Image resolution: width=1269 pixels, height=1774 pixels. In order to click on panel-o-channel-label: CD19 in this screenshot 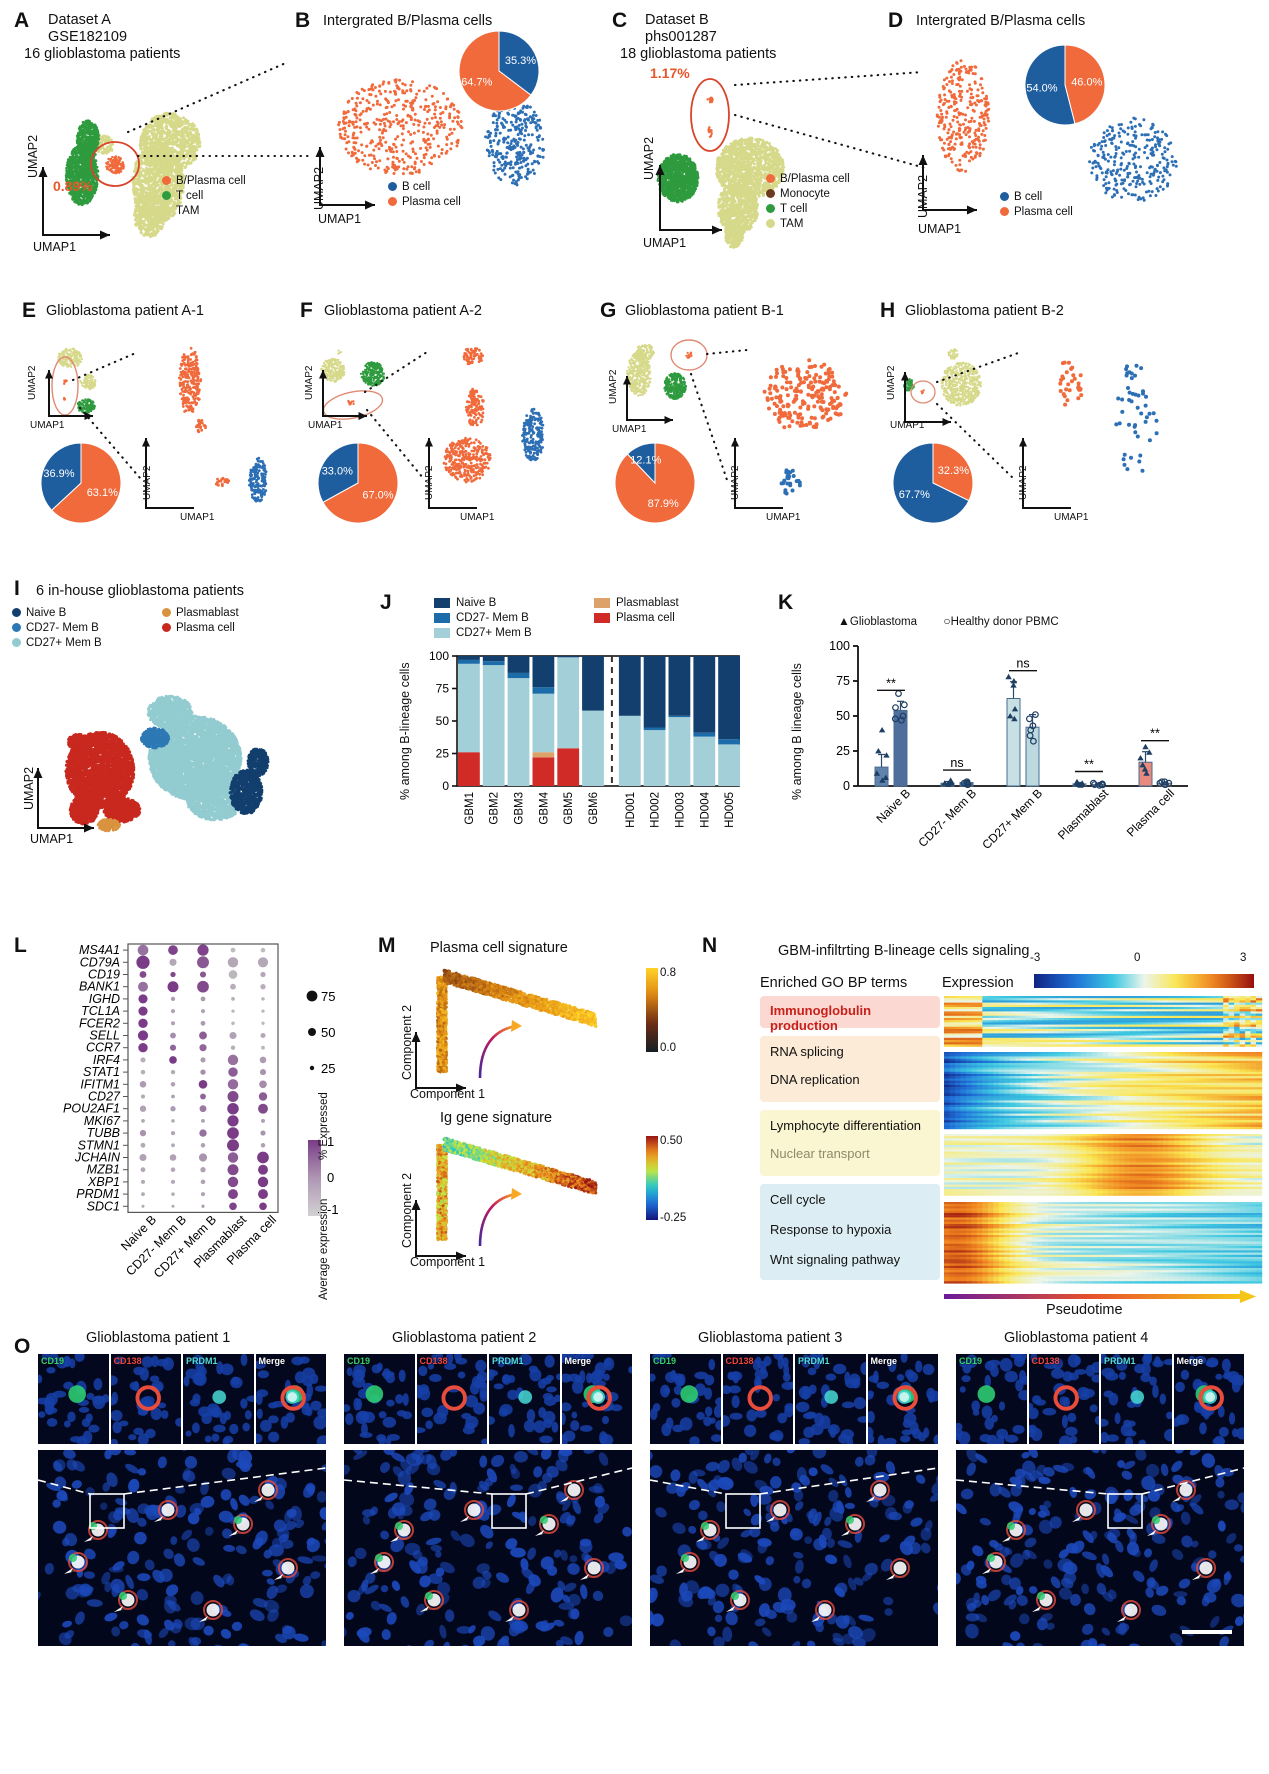, I will do `click(358, 1361)`.